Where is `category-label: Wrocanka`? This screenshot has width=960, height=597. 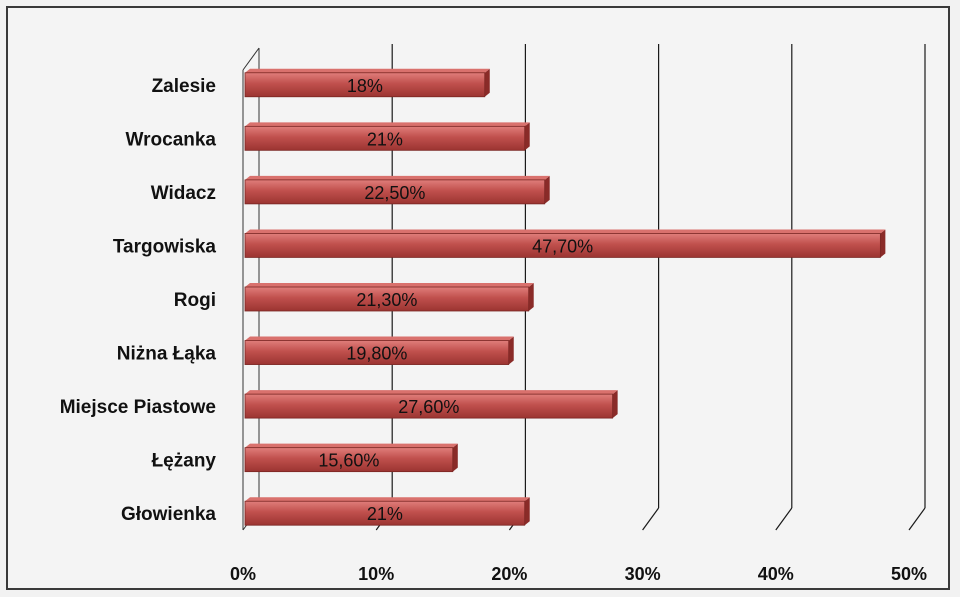 category-label: Wrocanka is located at coordinates (171, 139).